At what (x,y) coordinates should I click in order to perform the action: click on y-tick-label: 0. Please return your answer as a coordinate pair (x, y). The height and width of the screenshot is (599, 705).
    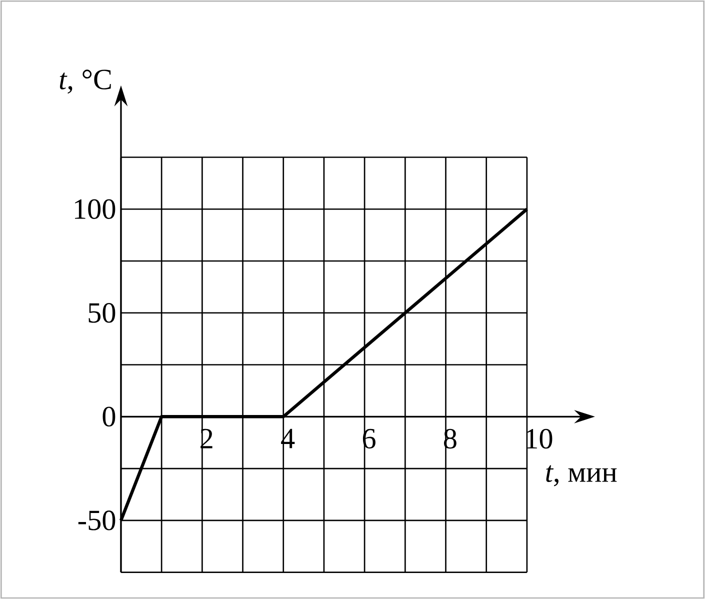
    Looking at the image, I should click on (109, 416).